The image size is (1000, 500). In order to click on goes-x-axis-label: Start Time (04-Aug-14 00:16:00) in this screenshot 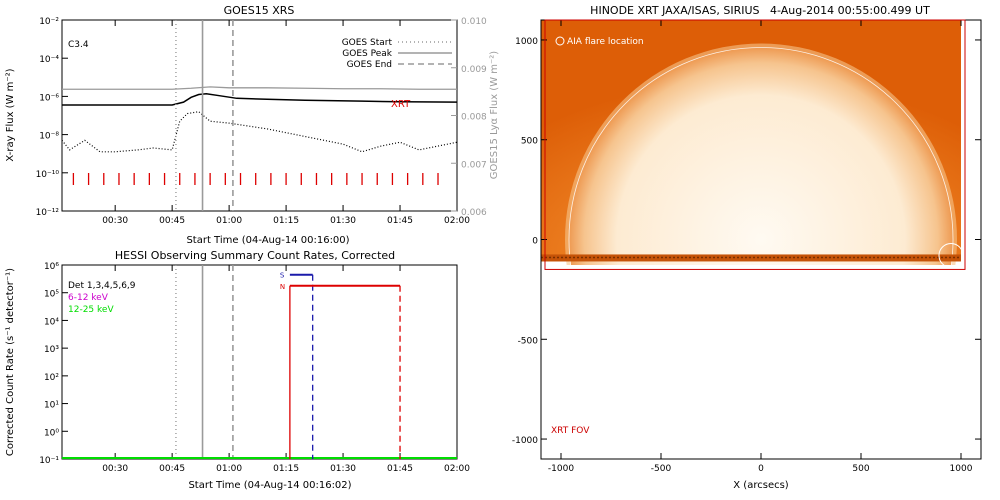, I will do `click(267, 240)`.